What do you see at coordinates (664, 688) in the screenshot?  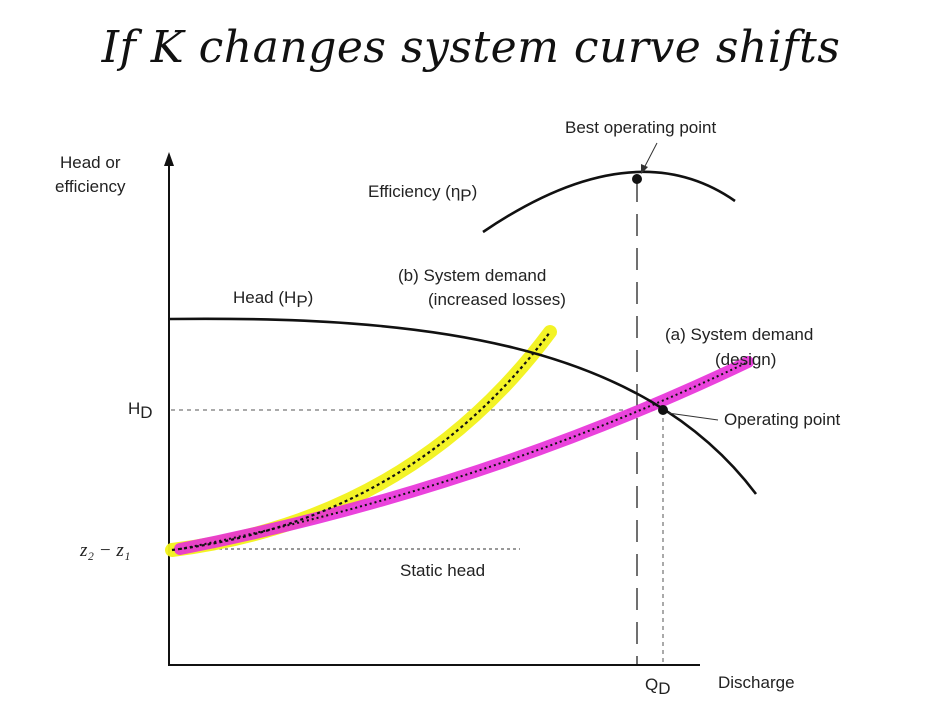 I see `qd-sub: D` at bounding box center [664, 688].